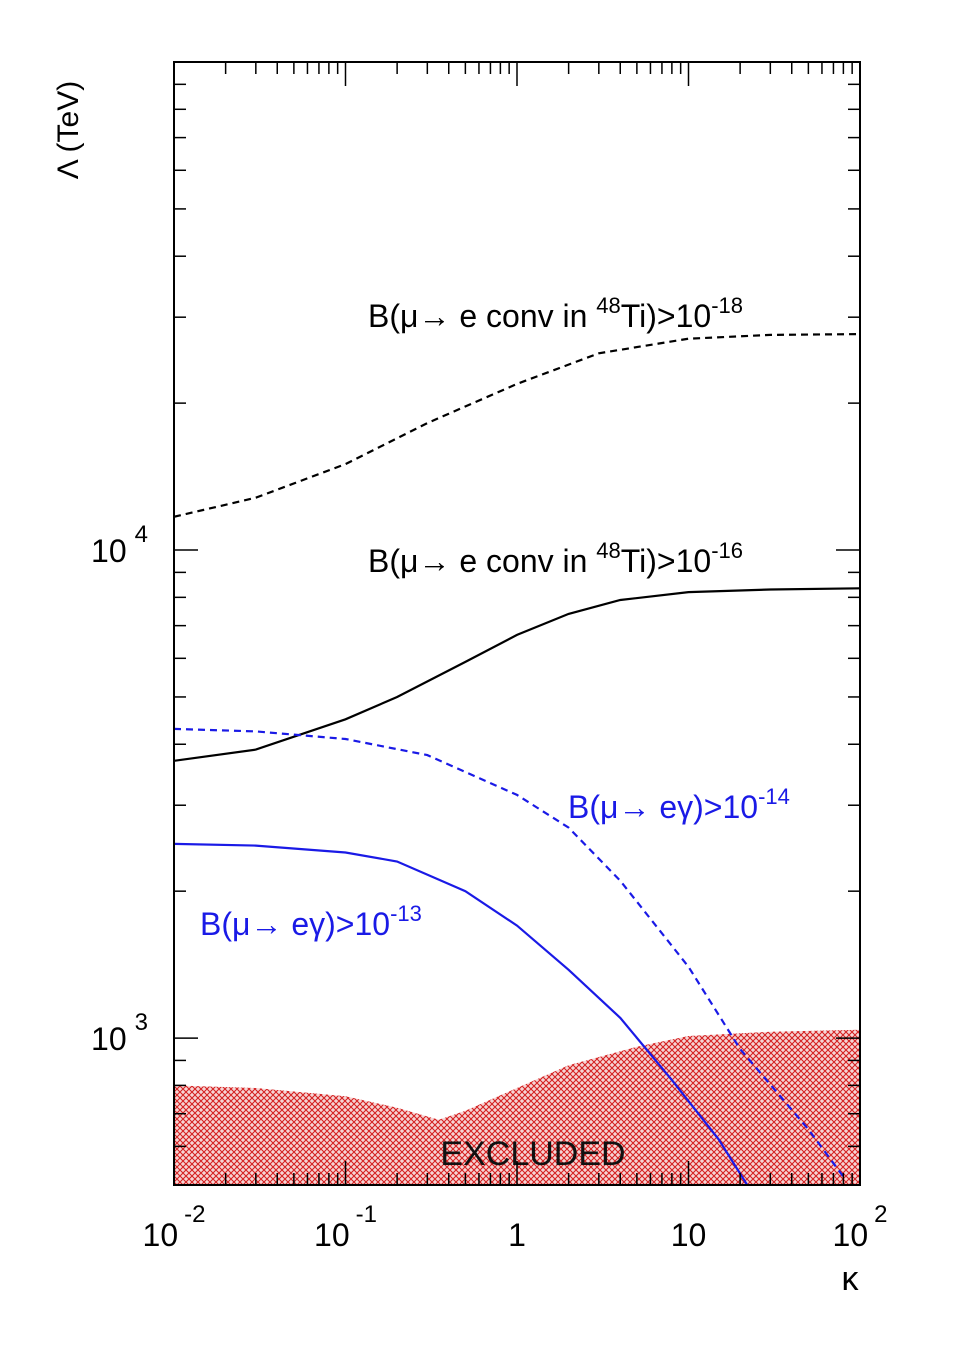 The image size is (960, 1354). I want to click on series-label-0: B(μ→ e conv in 48Ti)>10-18, so click(555, 313).